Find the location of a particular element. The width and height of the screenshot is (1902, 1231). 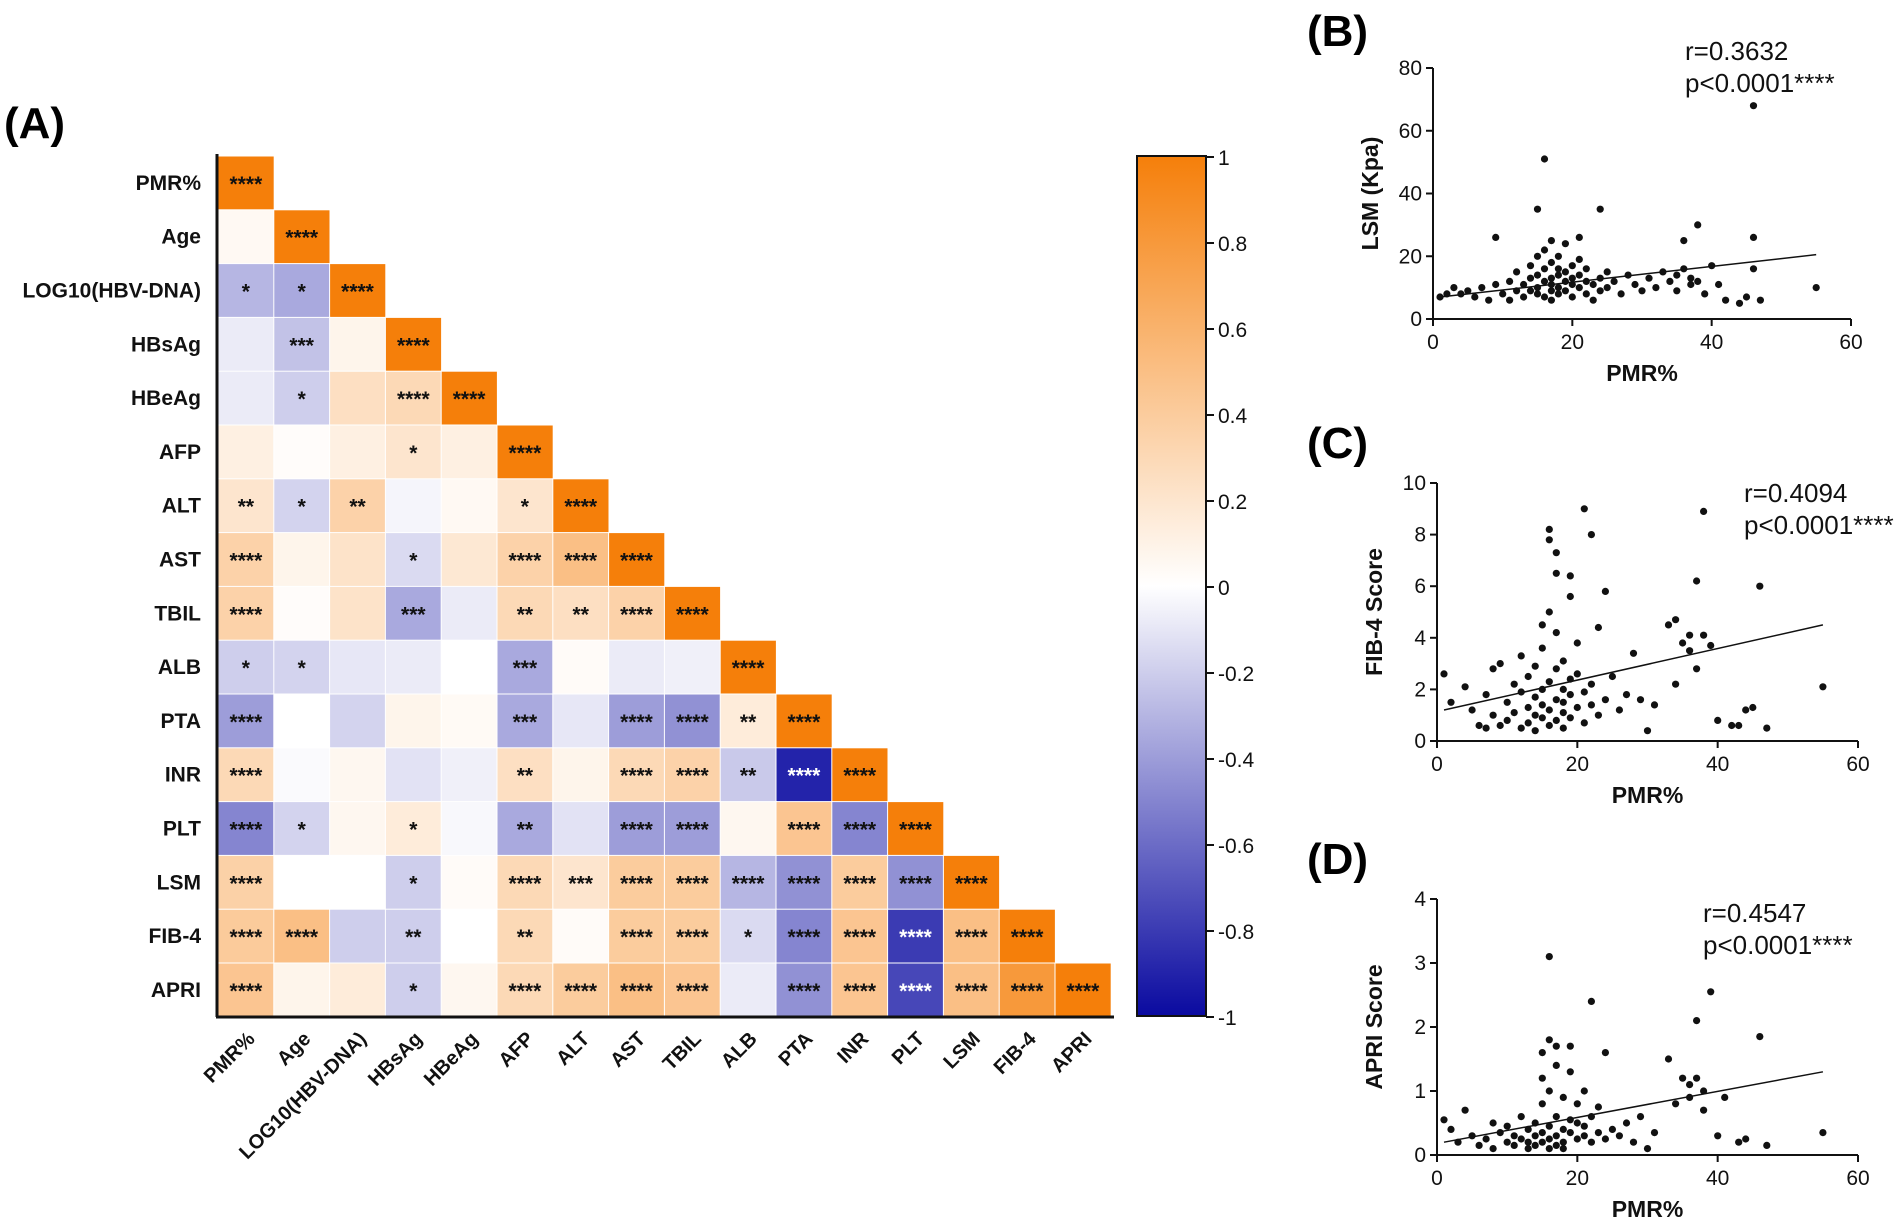

colorbar-tick-label: -0.8 is located at coordinates (1236, 932).